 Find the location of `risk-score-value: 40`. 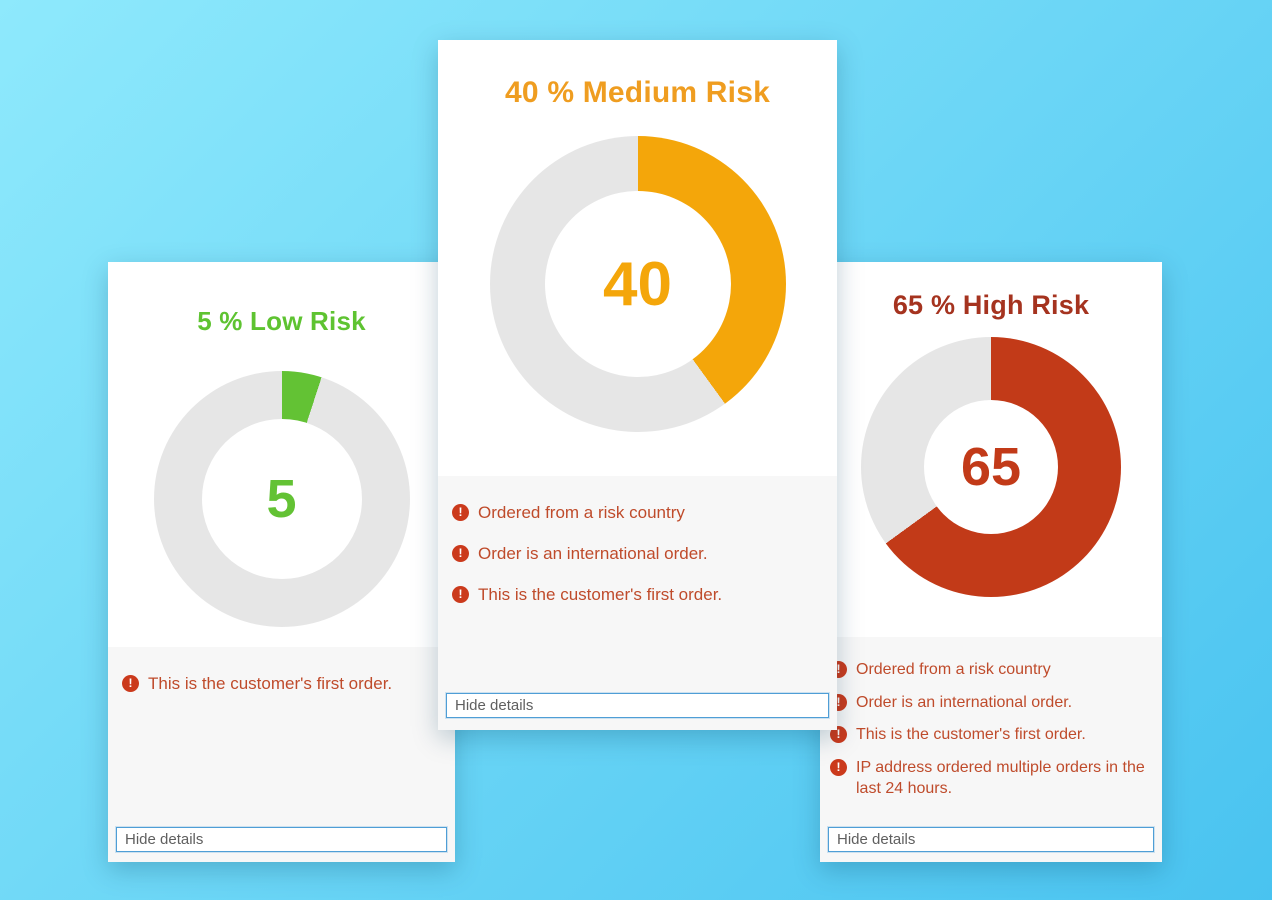

risk-score-value: 40 is located at coordinates (637, 284).